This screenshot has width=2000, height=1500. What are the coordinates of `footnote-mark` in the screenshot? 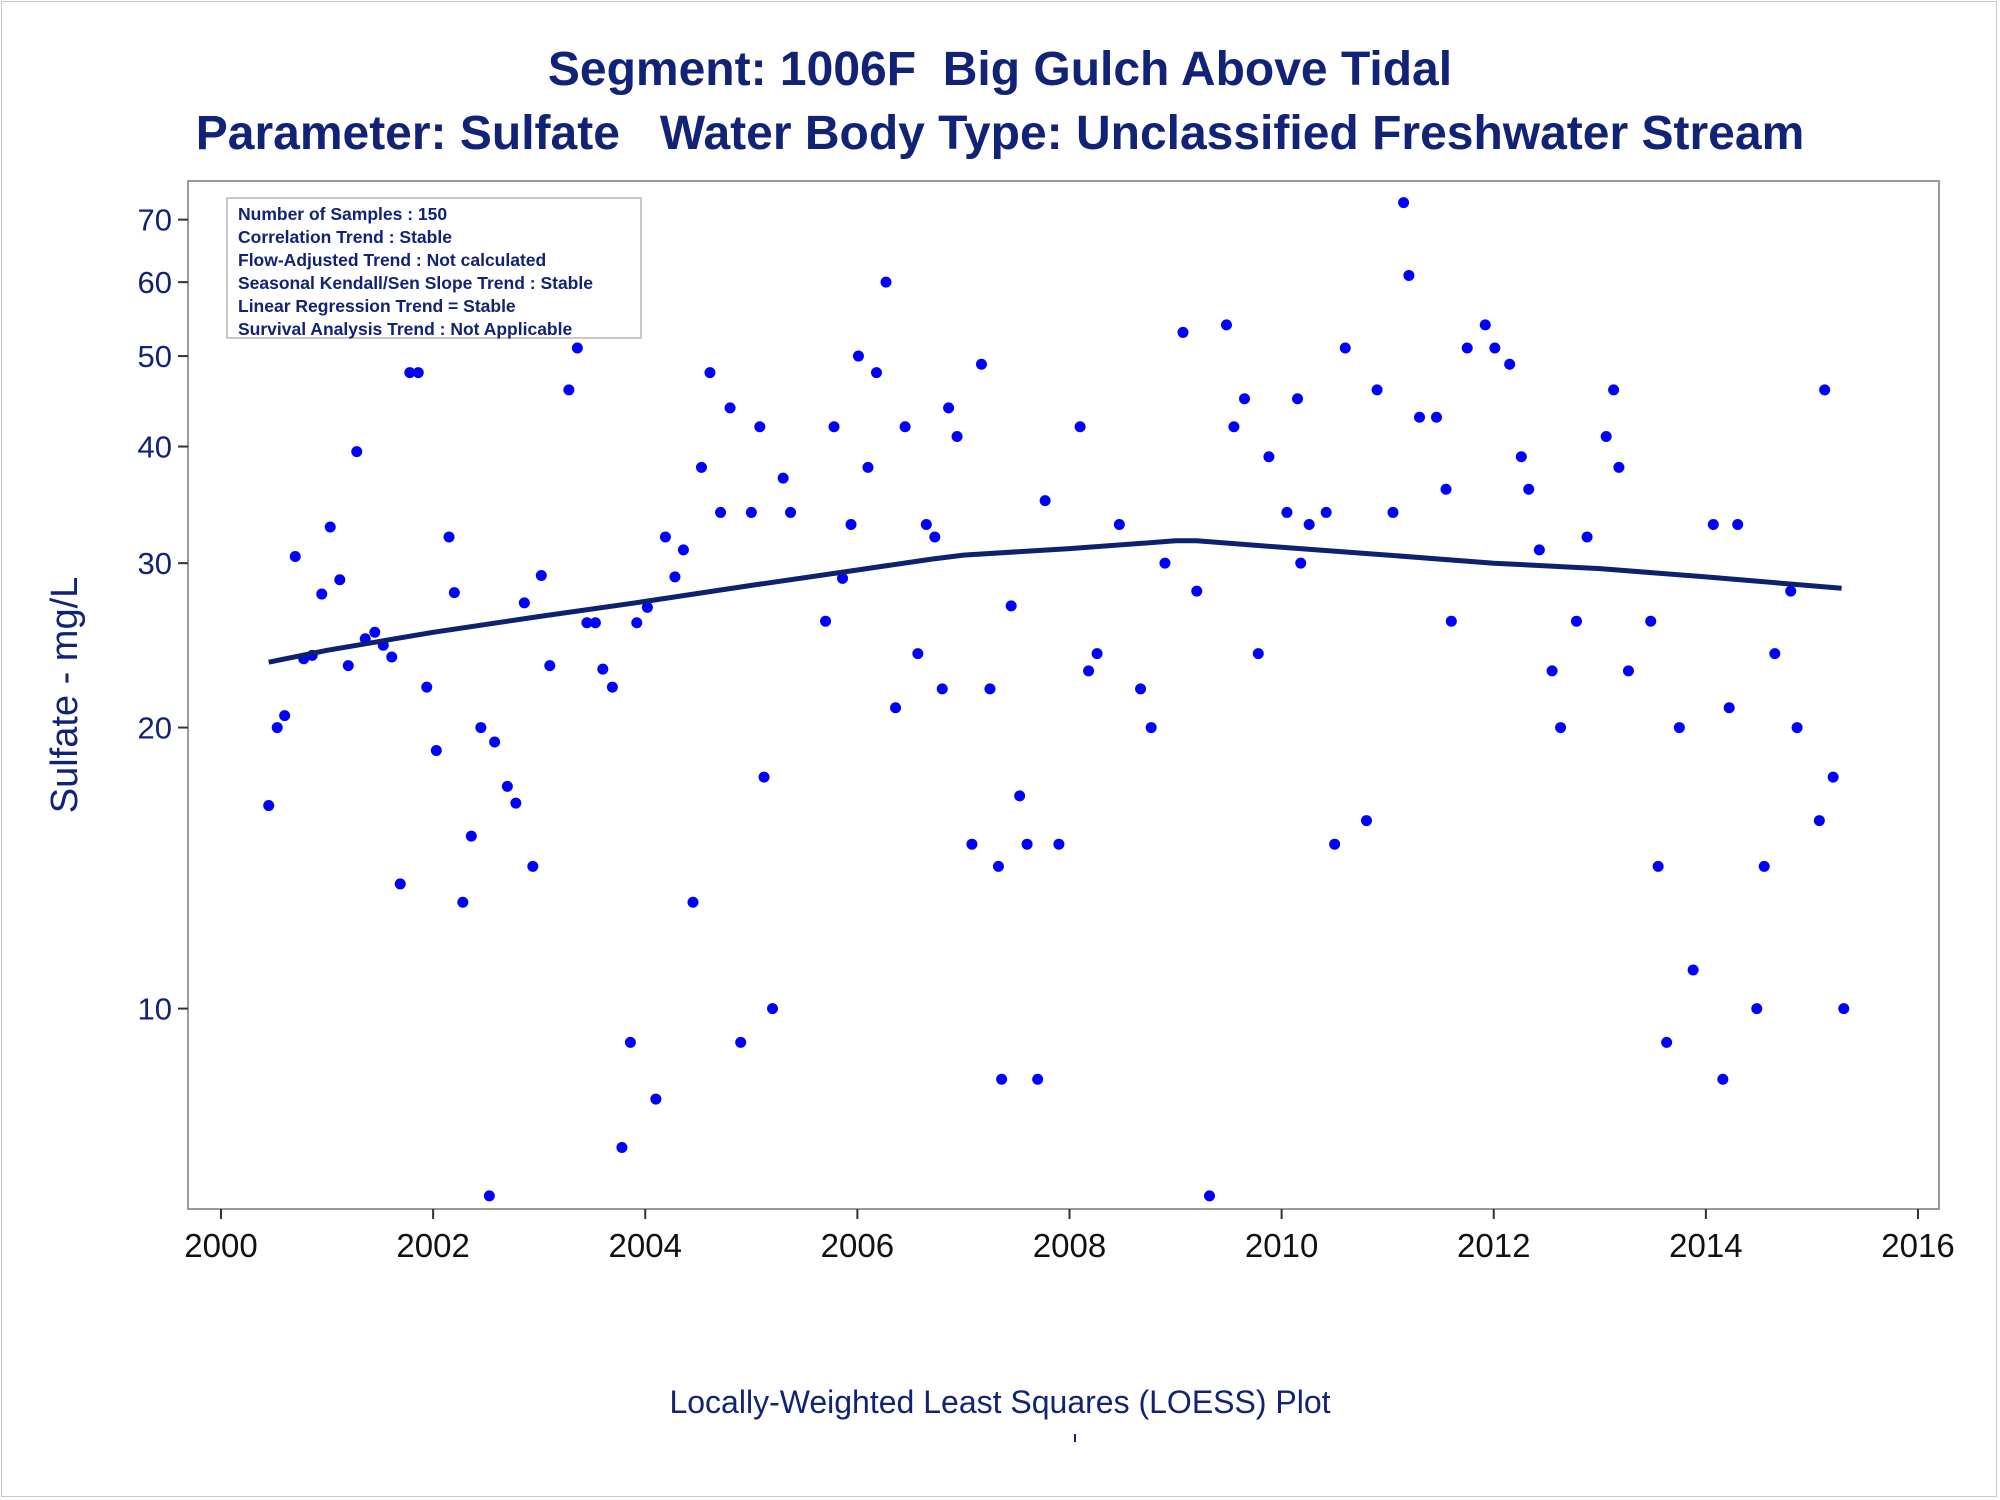 It's located at (1075, 1438).